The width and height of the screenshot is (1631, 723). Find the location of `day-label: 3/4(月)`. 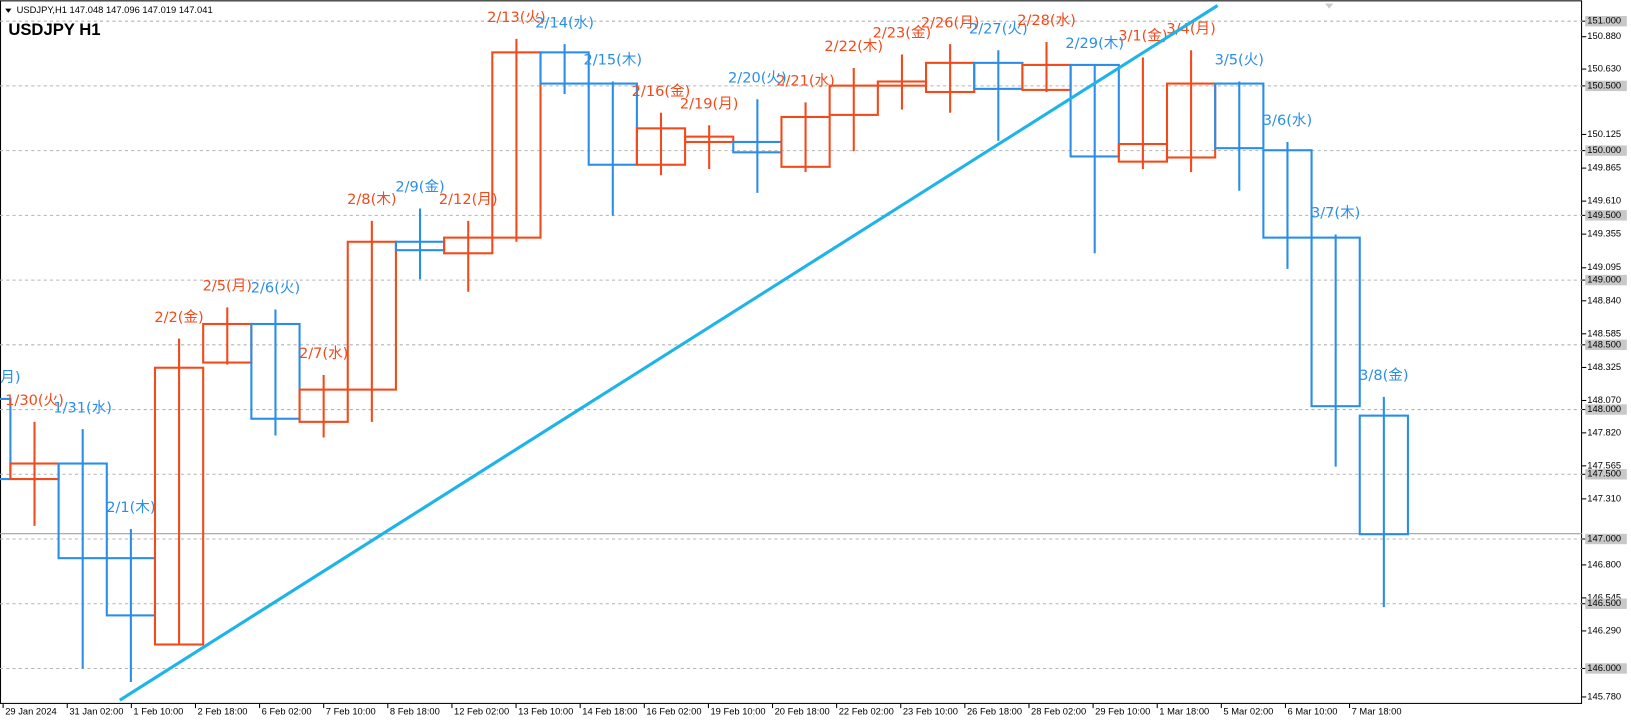

day-label: 3/4(月) is located at coordinates (1190, 28).